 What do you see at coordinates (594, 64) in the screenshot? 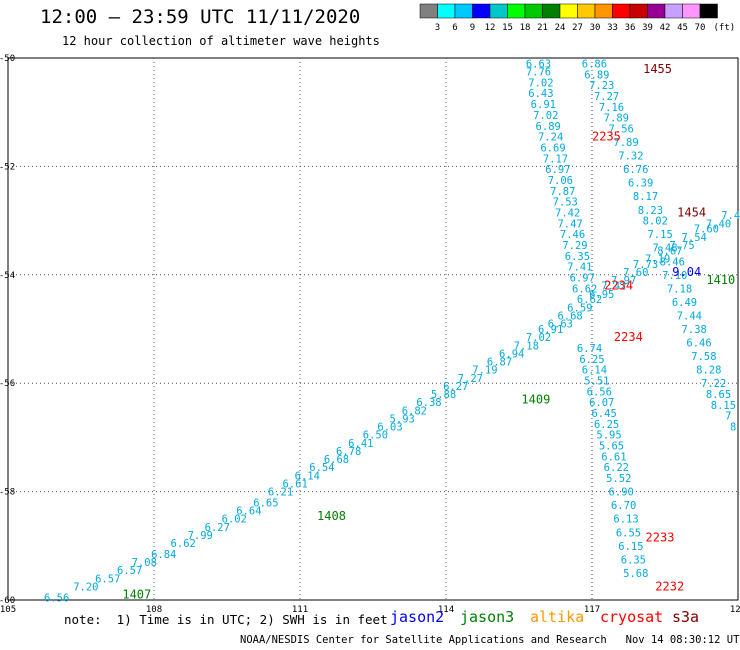
I see `wave-height-value: 6.86` at bounding box center [594, 64].